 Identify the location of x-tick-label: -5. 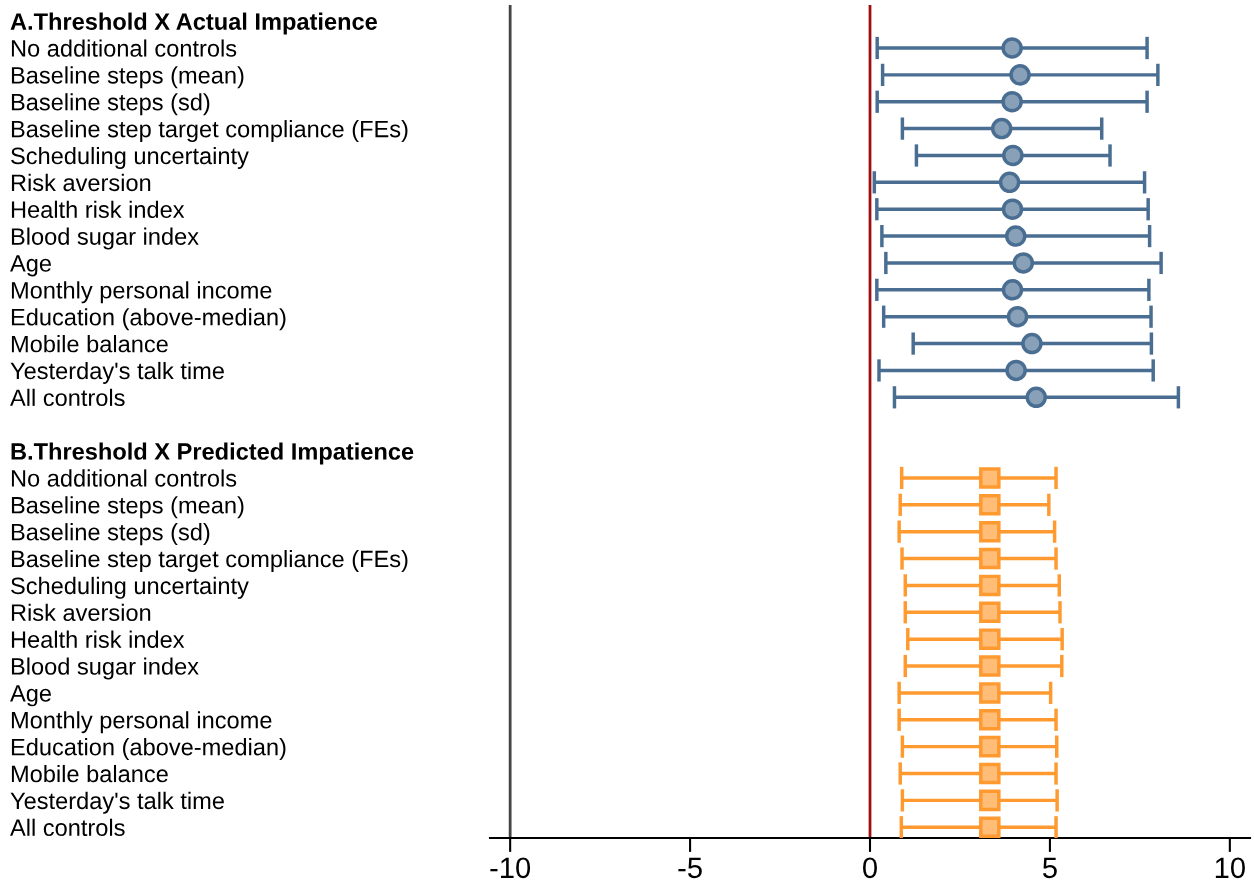
(690, 868).